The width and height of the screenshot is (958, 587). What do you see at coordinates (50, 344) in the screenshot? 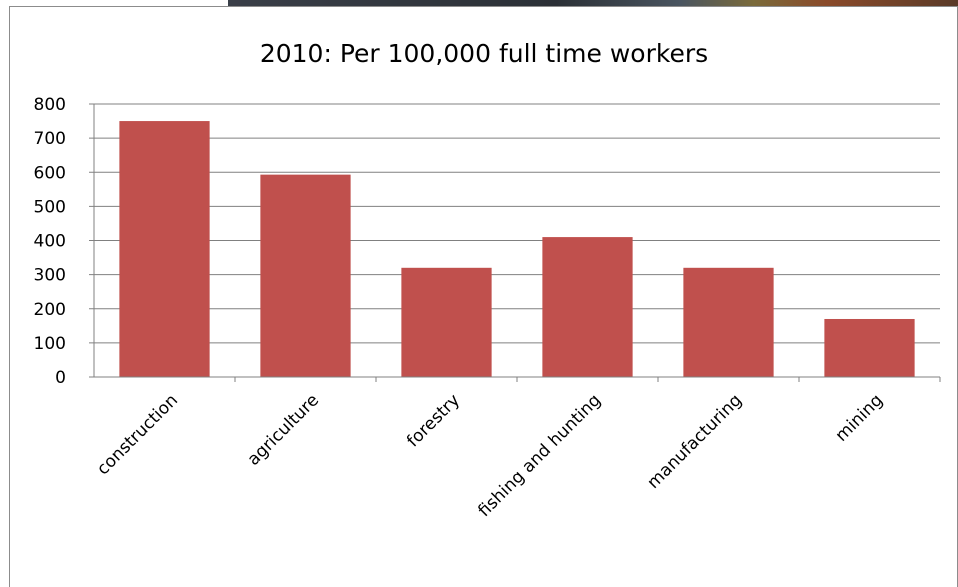
I see `y-tick-label: 100` at bounding box center [50, 344].